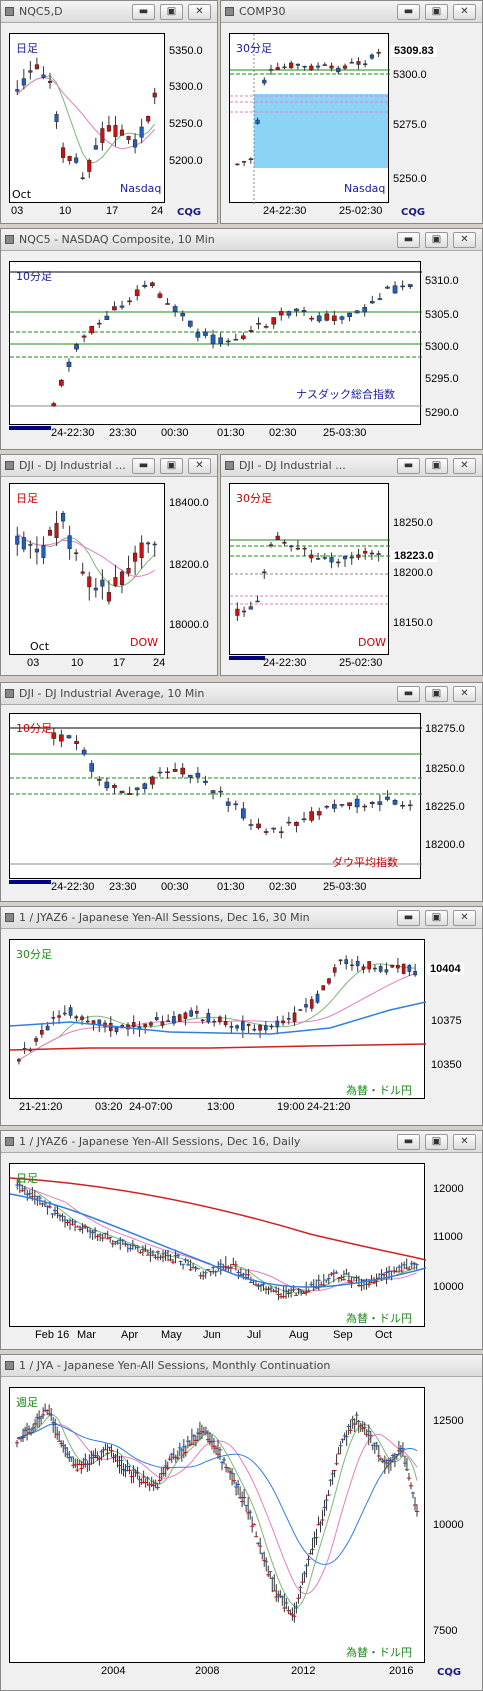 The height and width of the screenshot is (1691, 483). I want to click on x-tick: 03, so click(33, 663).